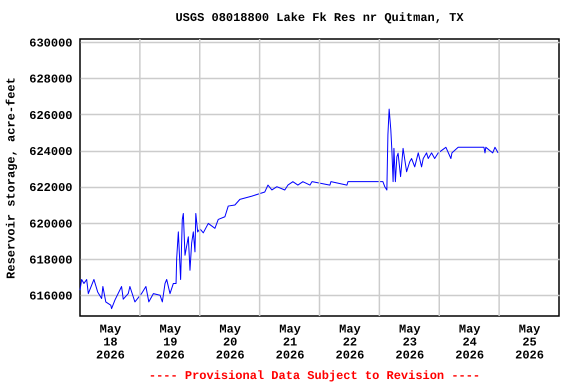 The image size is (576, 384). Describe the element at coordinates (50, 152) in the screenshot. I see `y-tick-label: 624000` at that location.